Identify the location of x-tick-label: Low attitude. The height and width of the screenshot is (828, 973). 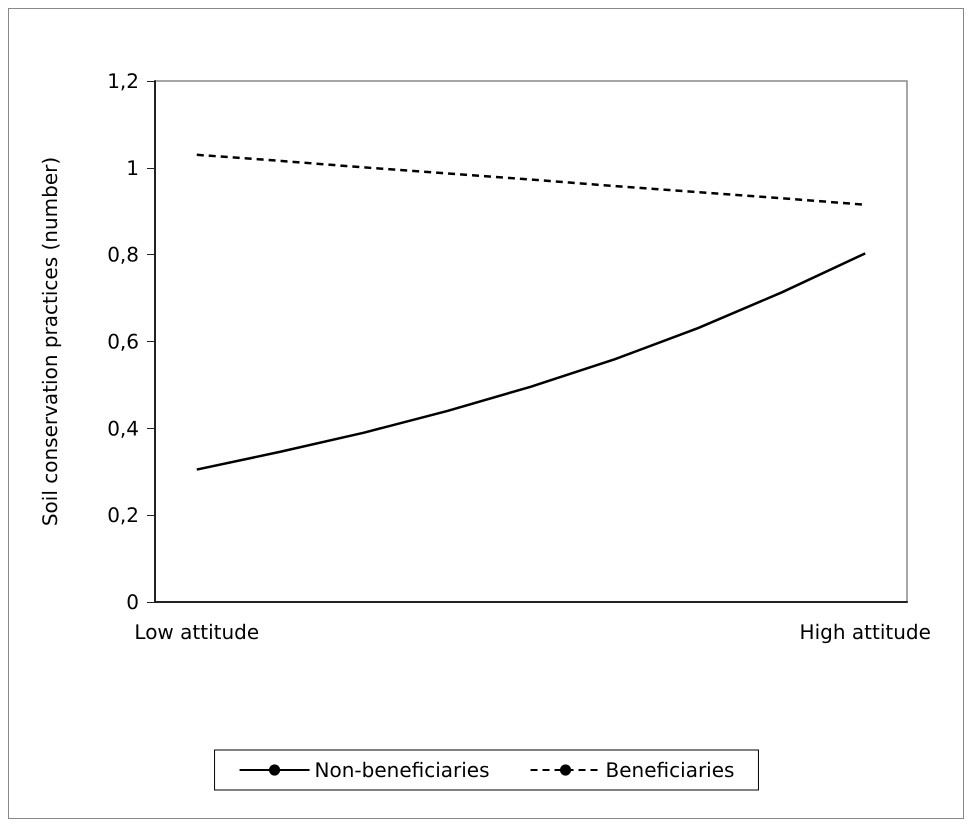
(197, 632).